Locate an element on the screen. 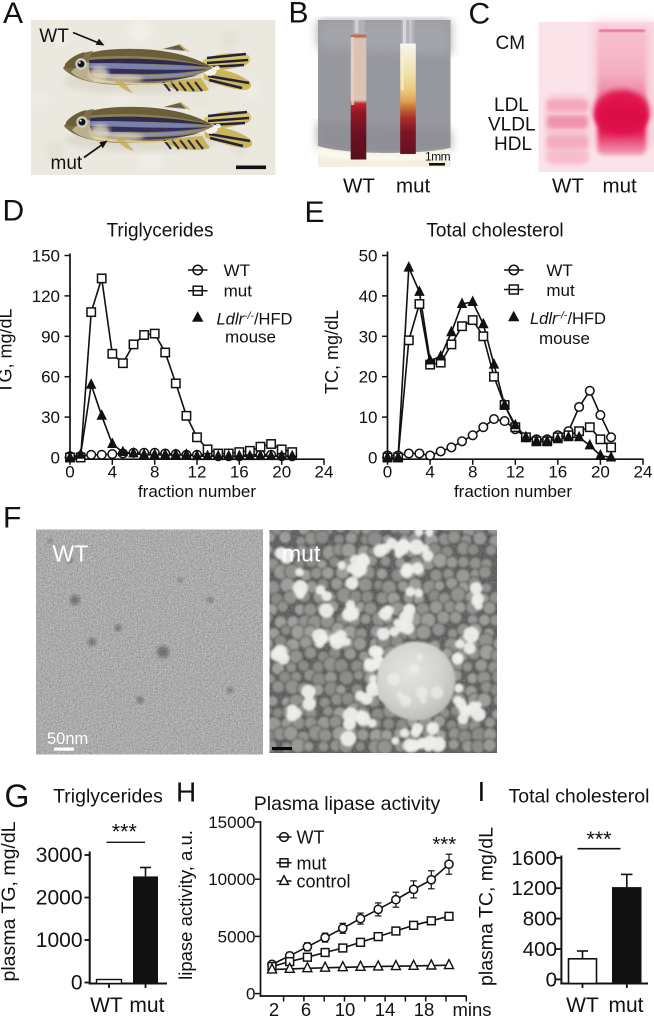 This screenshot has width=654, height=1022. svg-text: B is located at coordinates (299, 15).